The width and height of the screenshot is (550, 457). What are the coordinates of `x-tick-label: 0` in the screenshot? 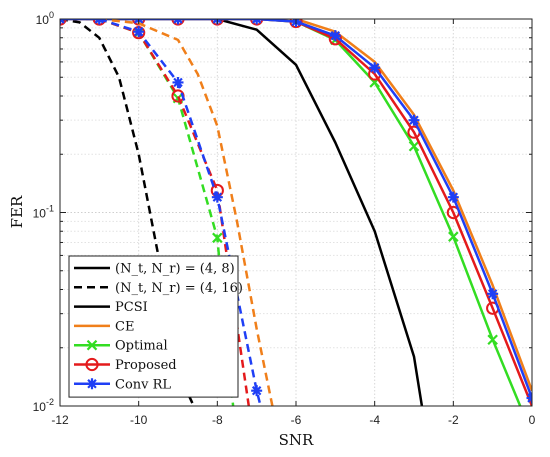 It's located at (532, 420).